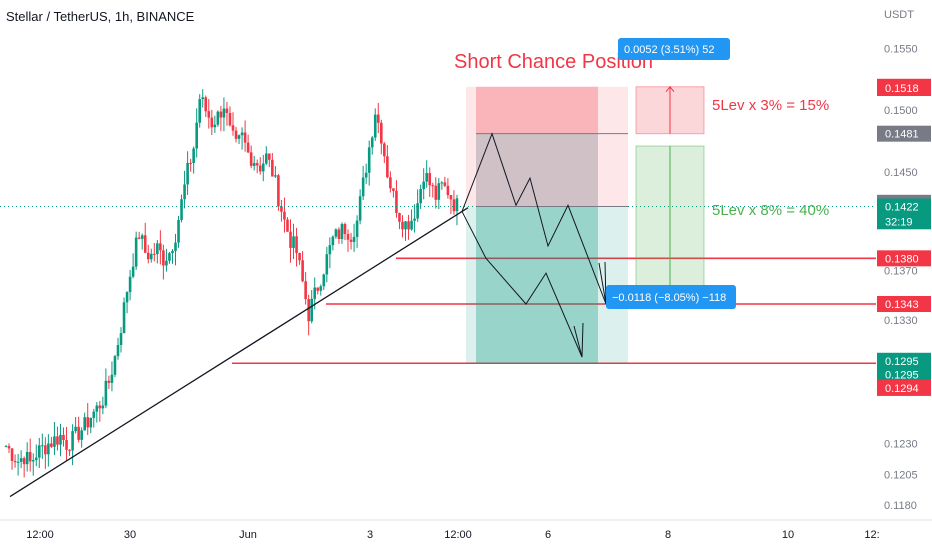 The height and width of the screenshot is (550, 932). What do you see at coordinates (770, 105) in the screenshot?
I see `lev-risk-label: 5Lev x 3% = 15%` at bounding box center [770, 105].